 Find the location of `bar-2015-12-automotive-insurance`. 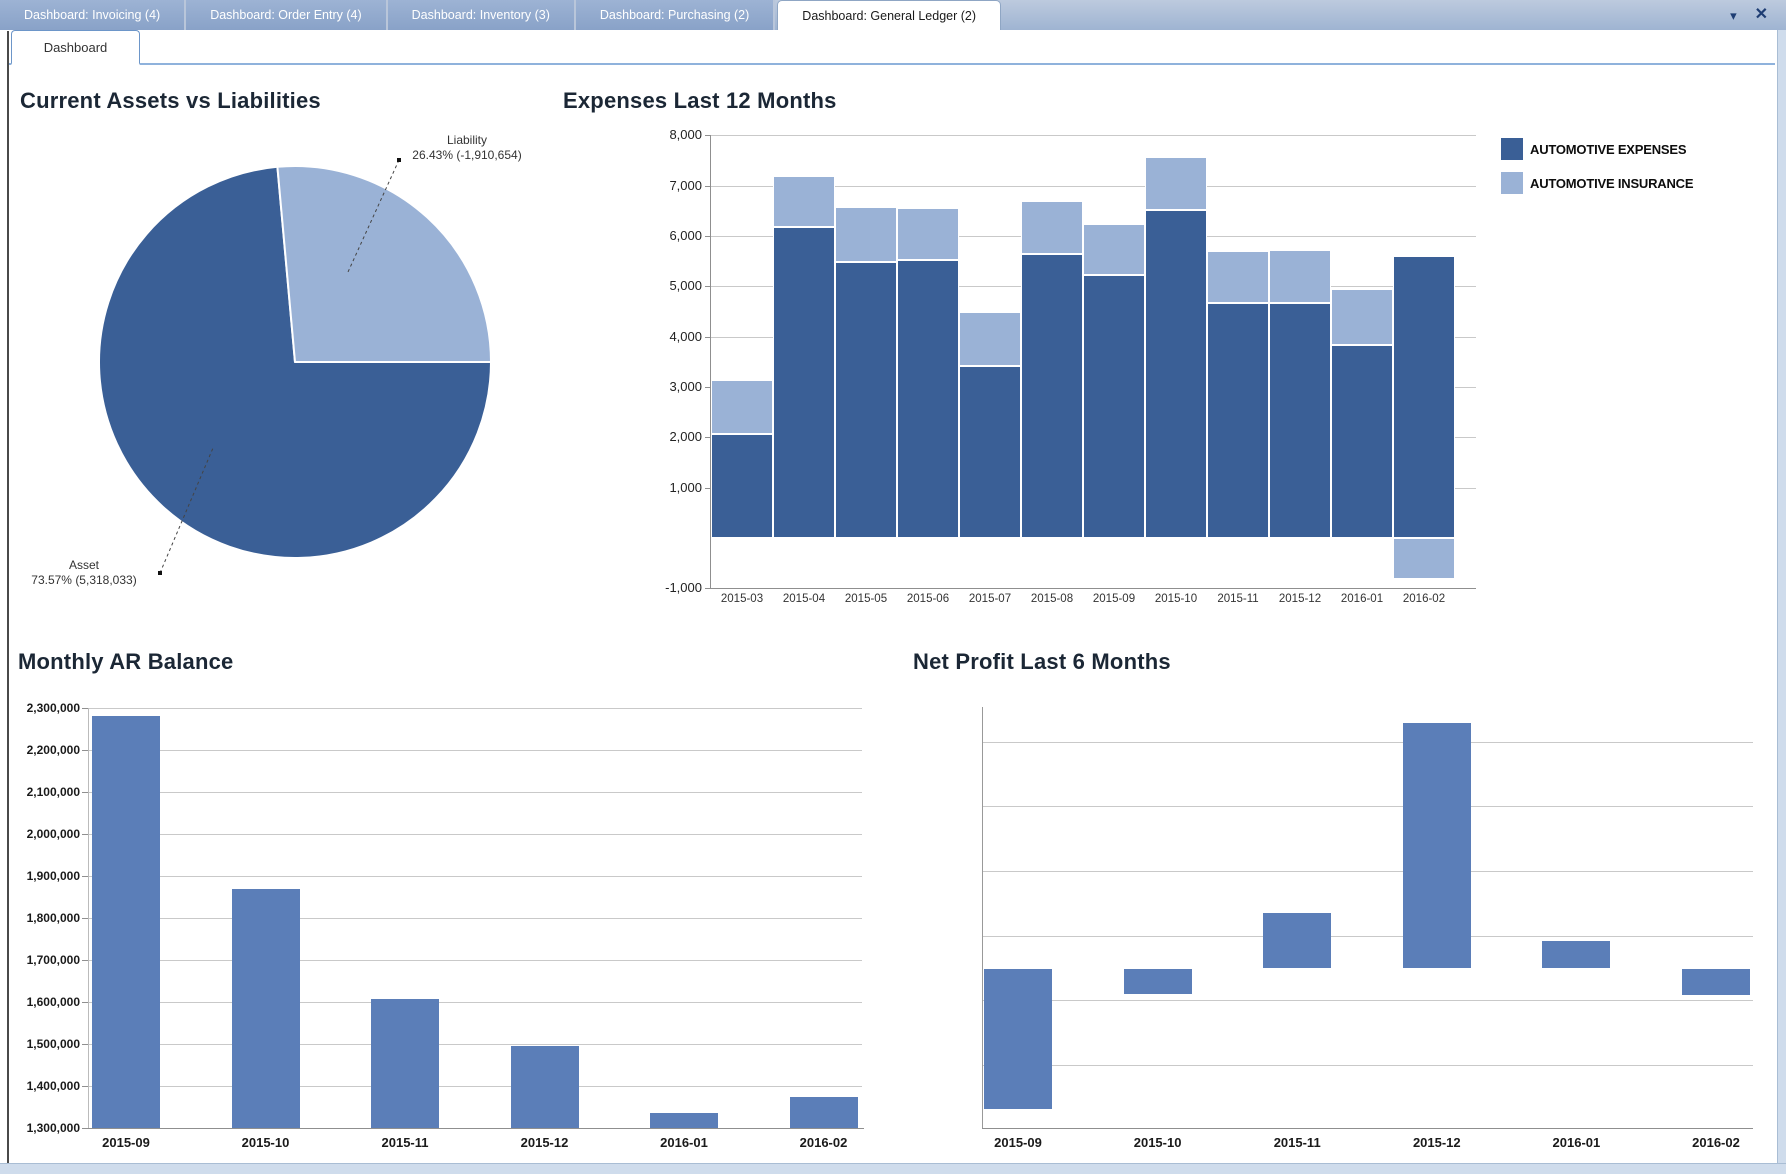

bar-2015-12-automotive-insurance is located at coordinates (1300, 276).